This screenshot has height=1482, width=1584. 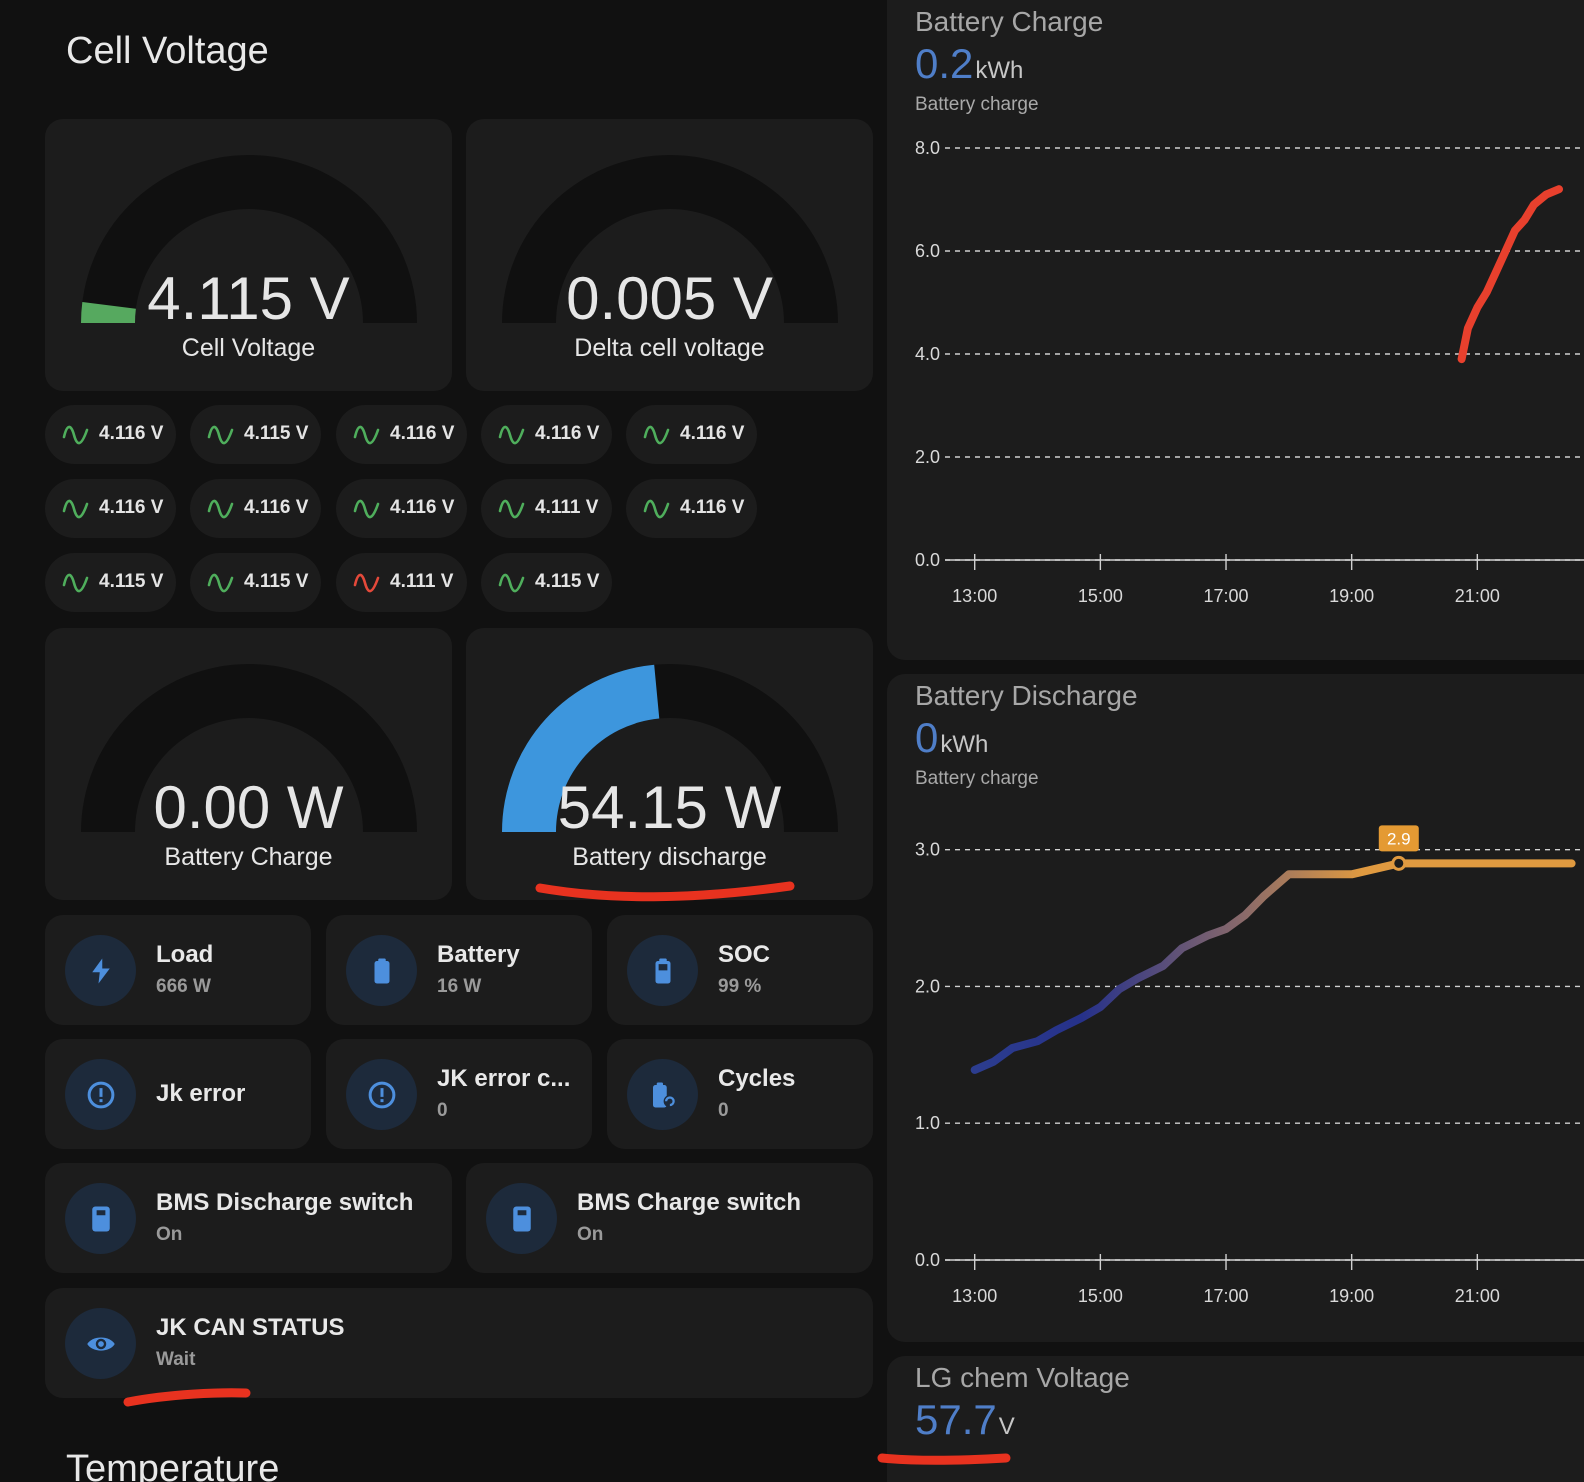 What do you see at coordinates (100, 1094) in the screenshot?
I see `alert-circle-icon` at bounding box center [100, 1094].